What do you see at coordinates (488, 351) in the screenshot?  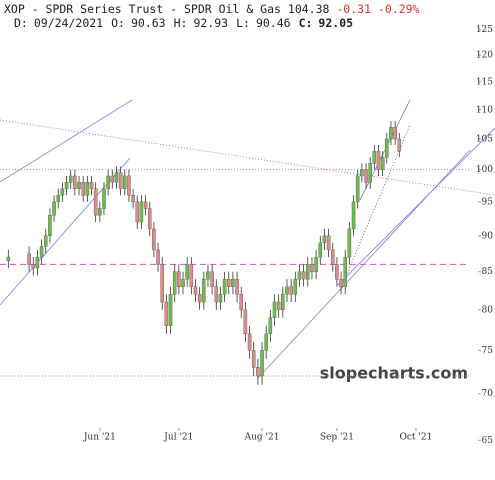 I see `y-tick-label: 75` at bounding box center [488, 351].